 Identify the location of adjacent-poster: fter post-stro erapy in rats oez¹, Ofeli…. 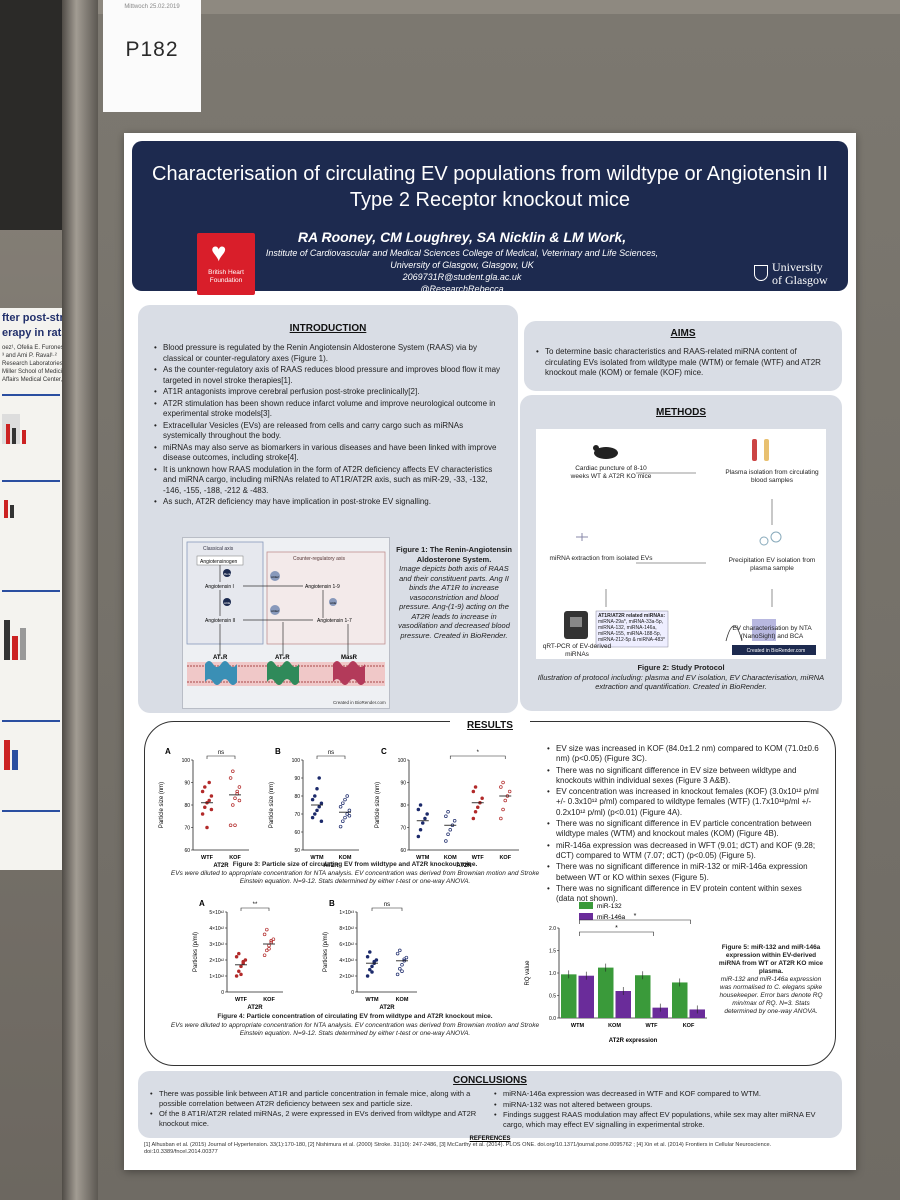
(31, 589).